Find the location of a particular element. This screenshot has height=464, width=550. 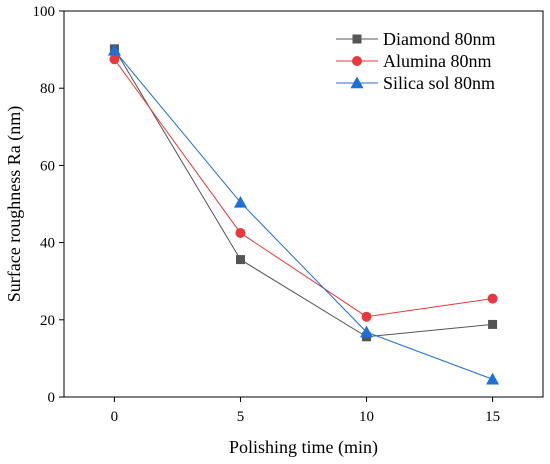

legend-item: Alumina 80nm is located at coordinates (414, 61).